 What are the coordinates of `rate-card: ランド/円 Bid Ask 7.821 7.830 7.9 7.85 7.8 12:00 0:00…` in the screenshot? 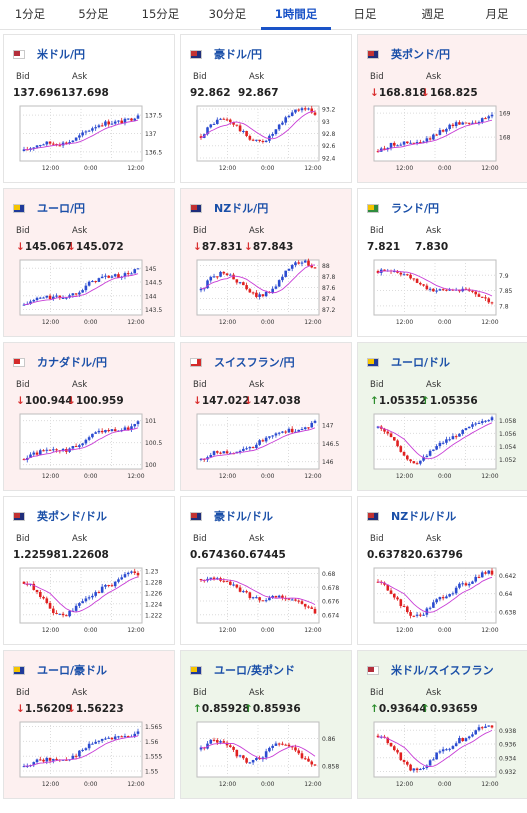 It's located at (442, 262).